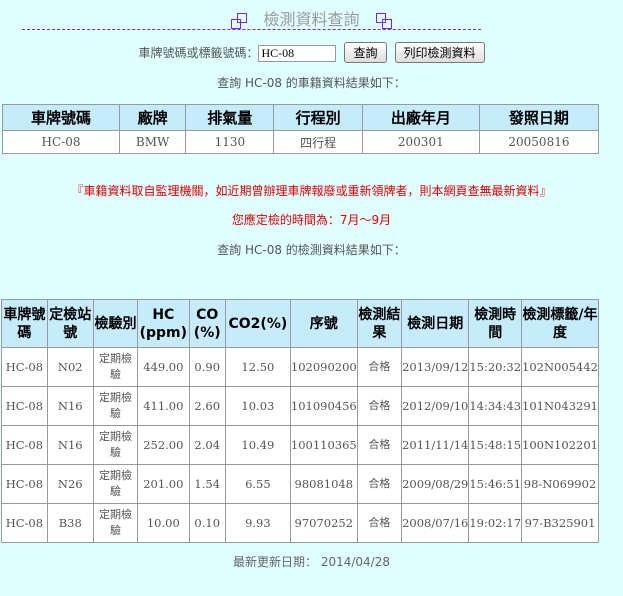 The width and height of the screenshot is (623, 596). Describe the element at coordinates (539, 142) in the screenshot. I see `table-cell: 20050816` at that location.